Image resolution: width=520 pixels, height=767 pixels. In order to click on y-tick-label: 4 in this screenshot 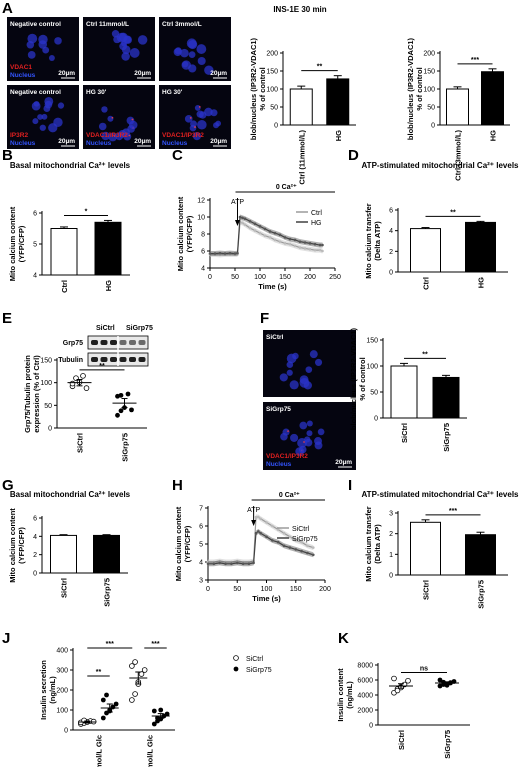, I will do `click(35, 276)`.